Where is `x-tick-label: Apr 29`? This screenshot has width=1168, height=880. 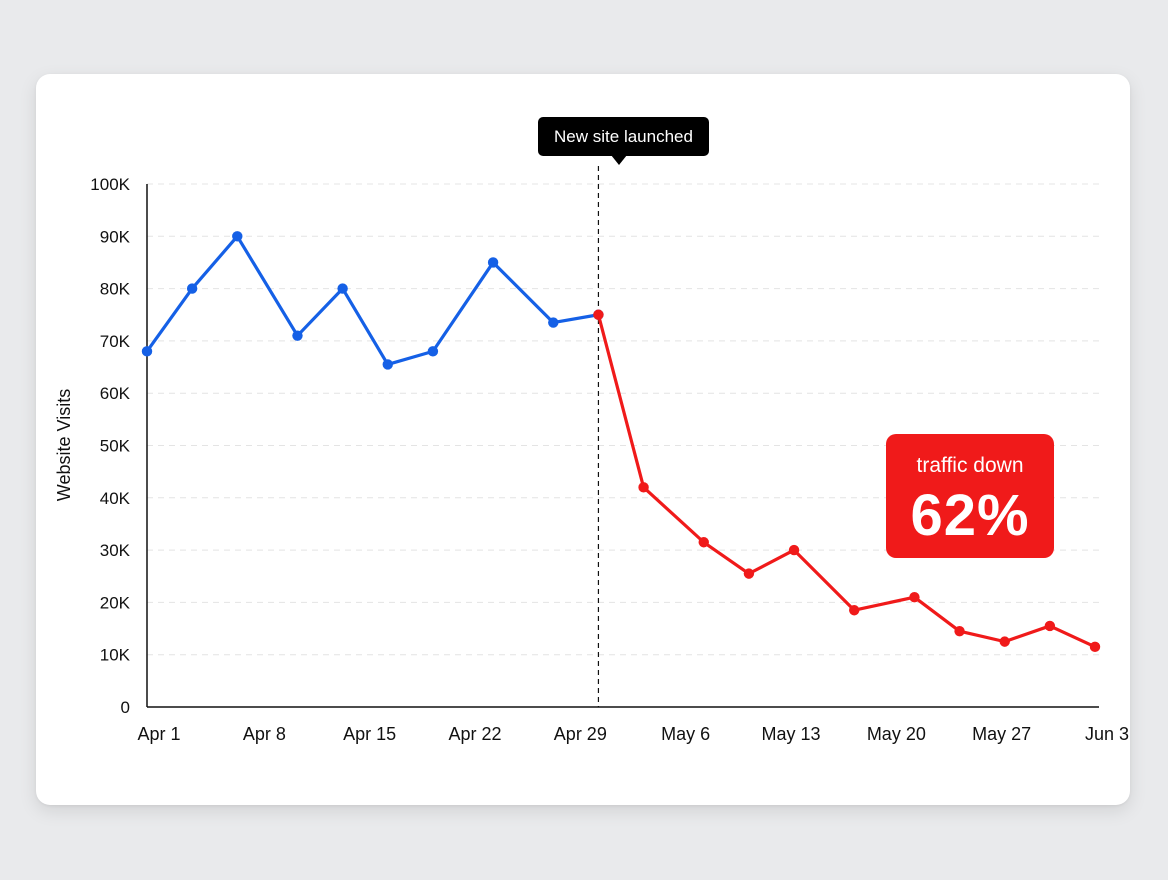 x-tick-label: Apr 29 is located at coordinates (580, 734).